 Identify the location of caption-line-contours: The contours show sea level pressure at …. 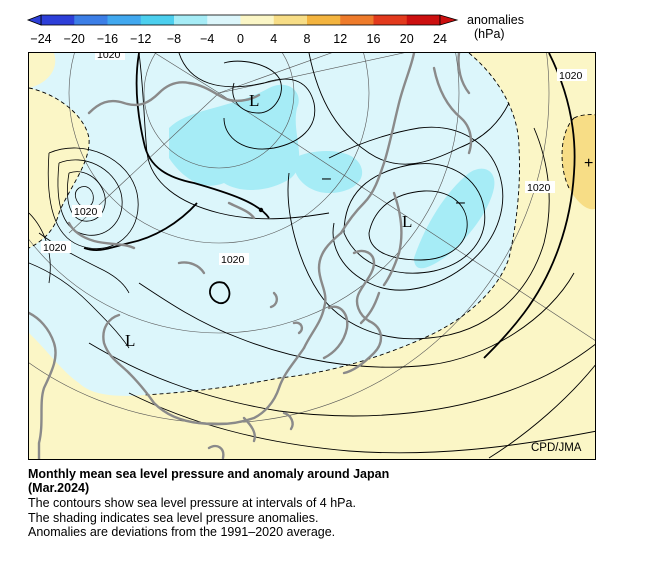
(192, 503).